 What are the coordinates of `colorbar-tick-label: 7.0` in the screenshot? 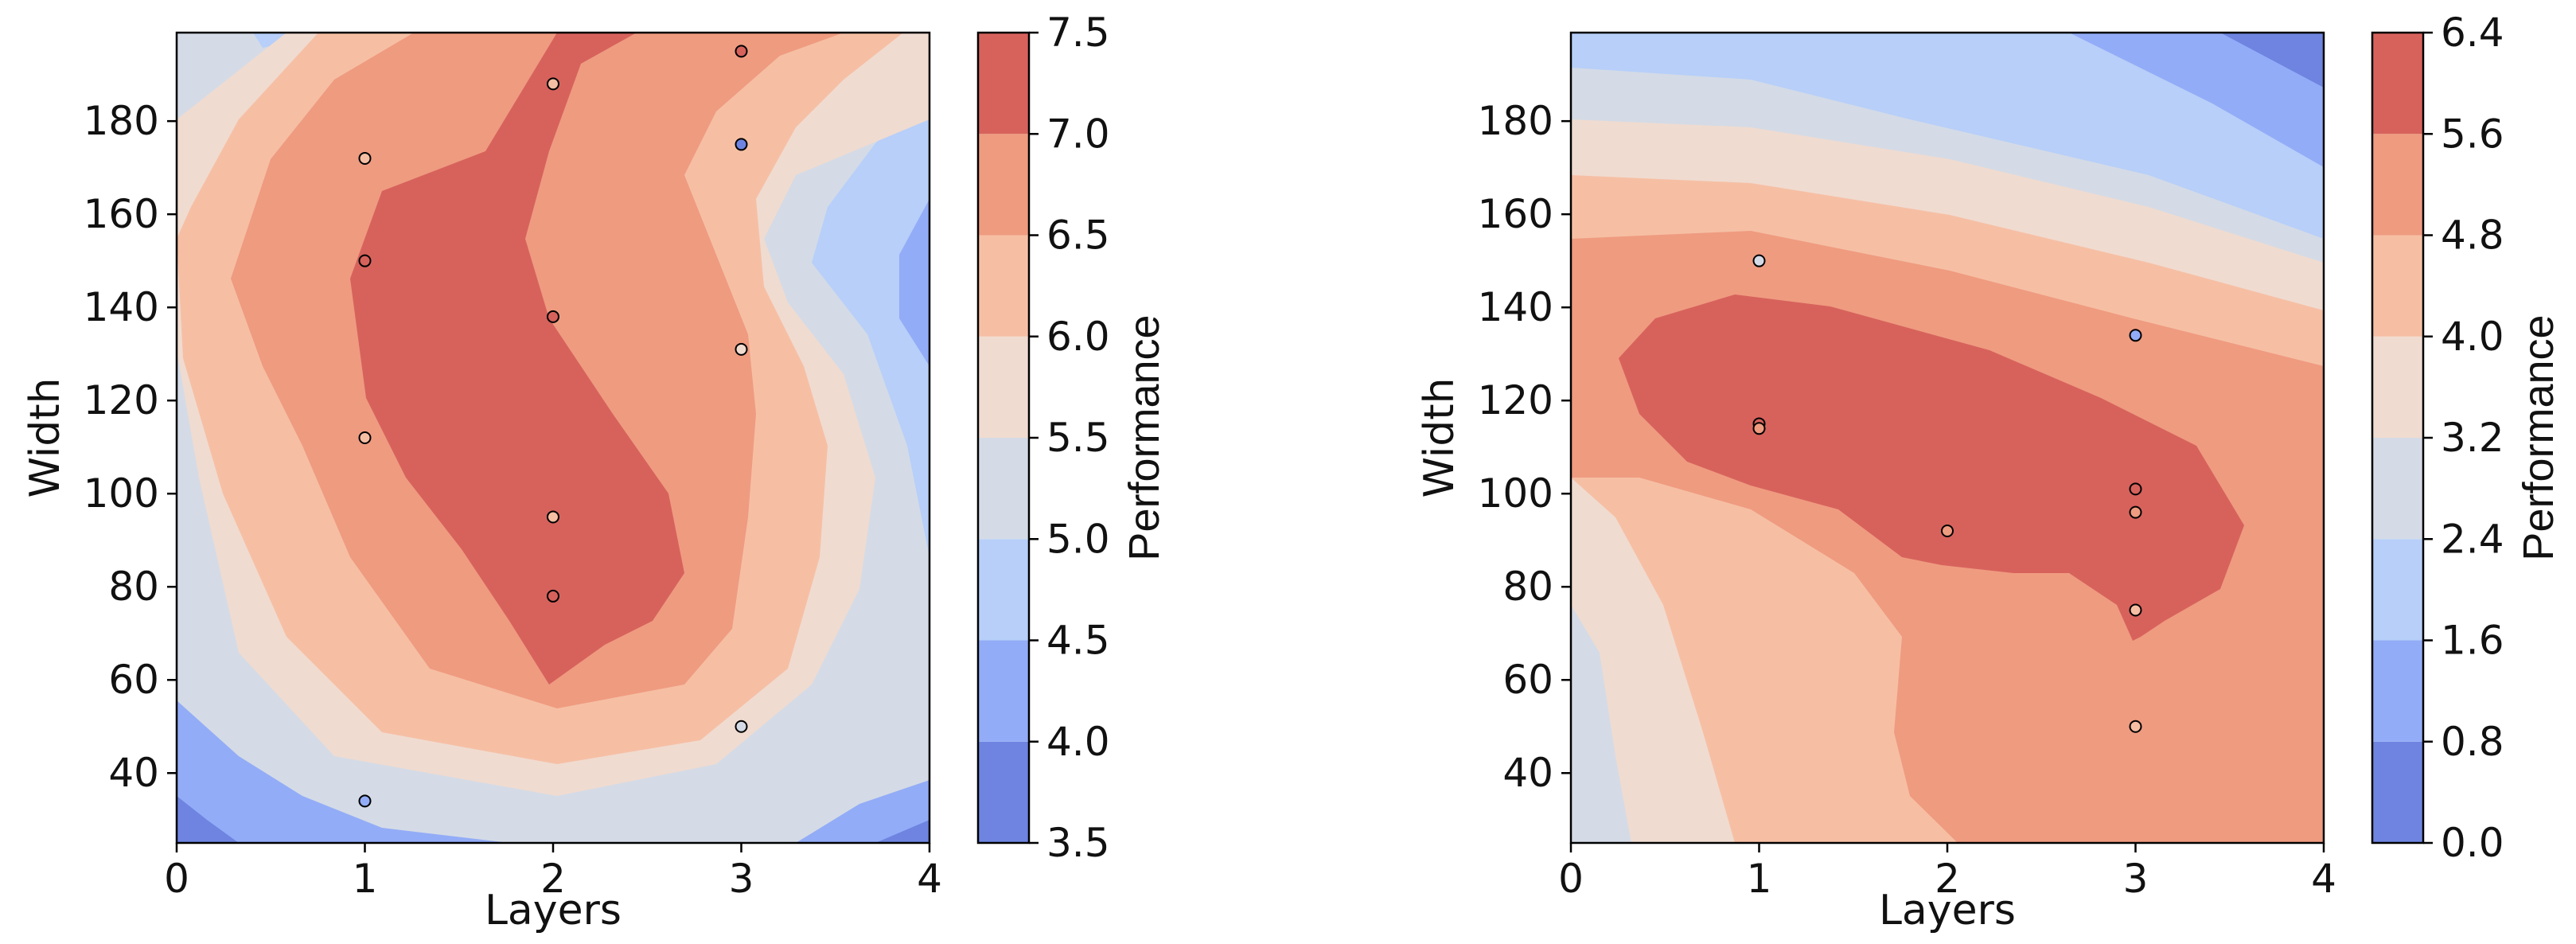 It's located at (1078, 134).